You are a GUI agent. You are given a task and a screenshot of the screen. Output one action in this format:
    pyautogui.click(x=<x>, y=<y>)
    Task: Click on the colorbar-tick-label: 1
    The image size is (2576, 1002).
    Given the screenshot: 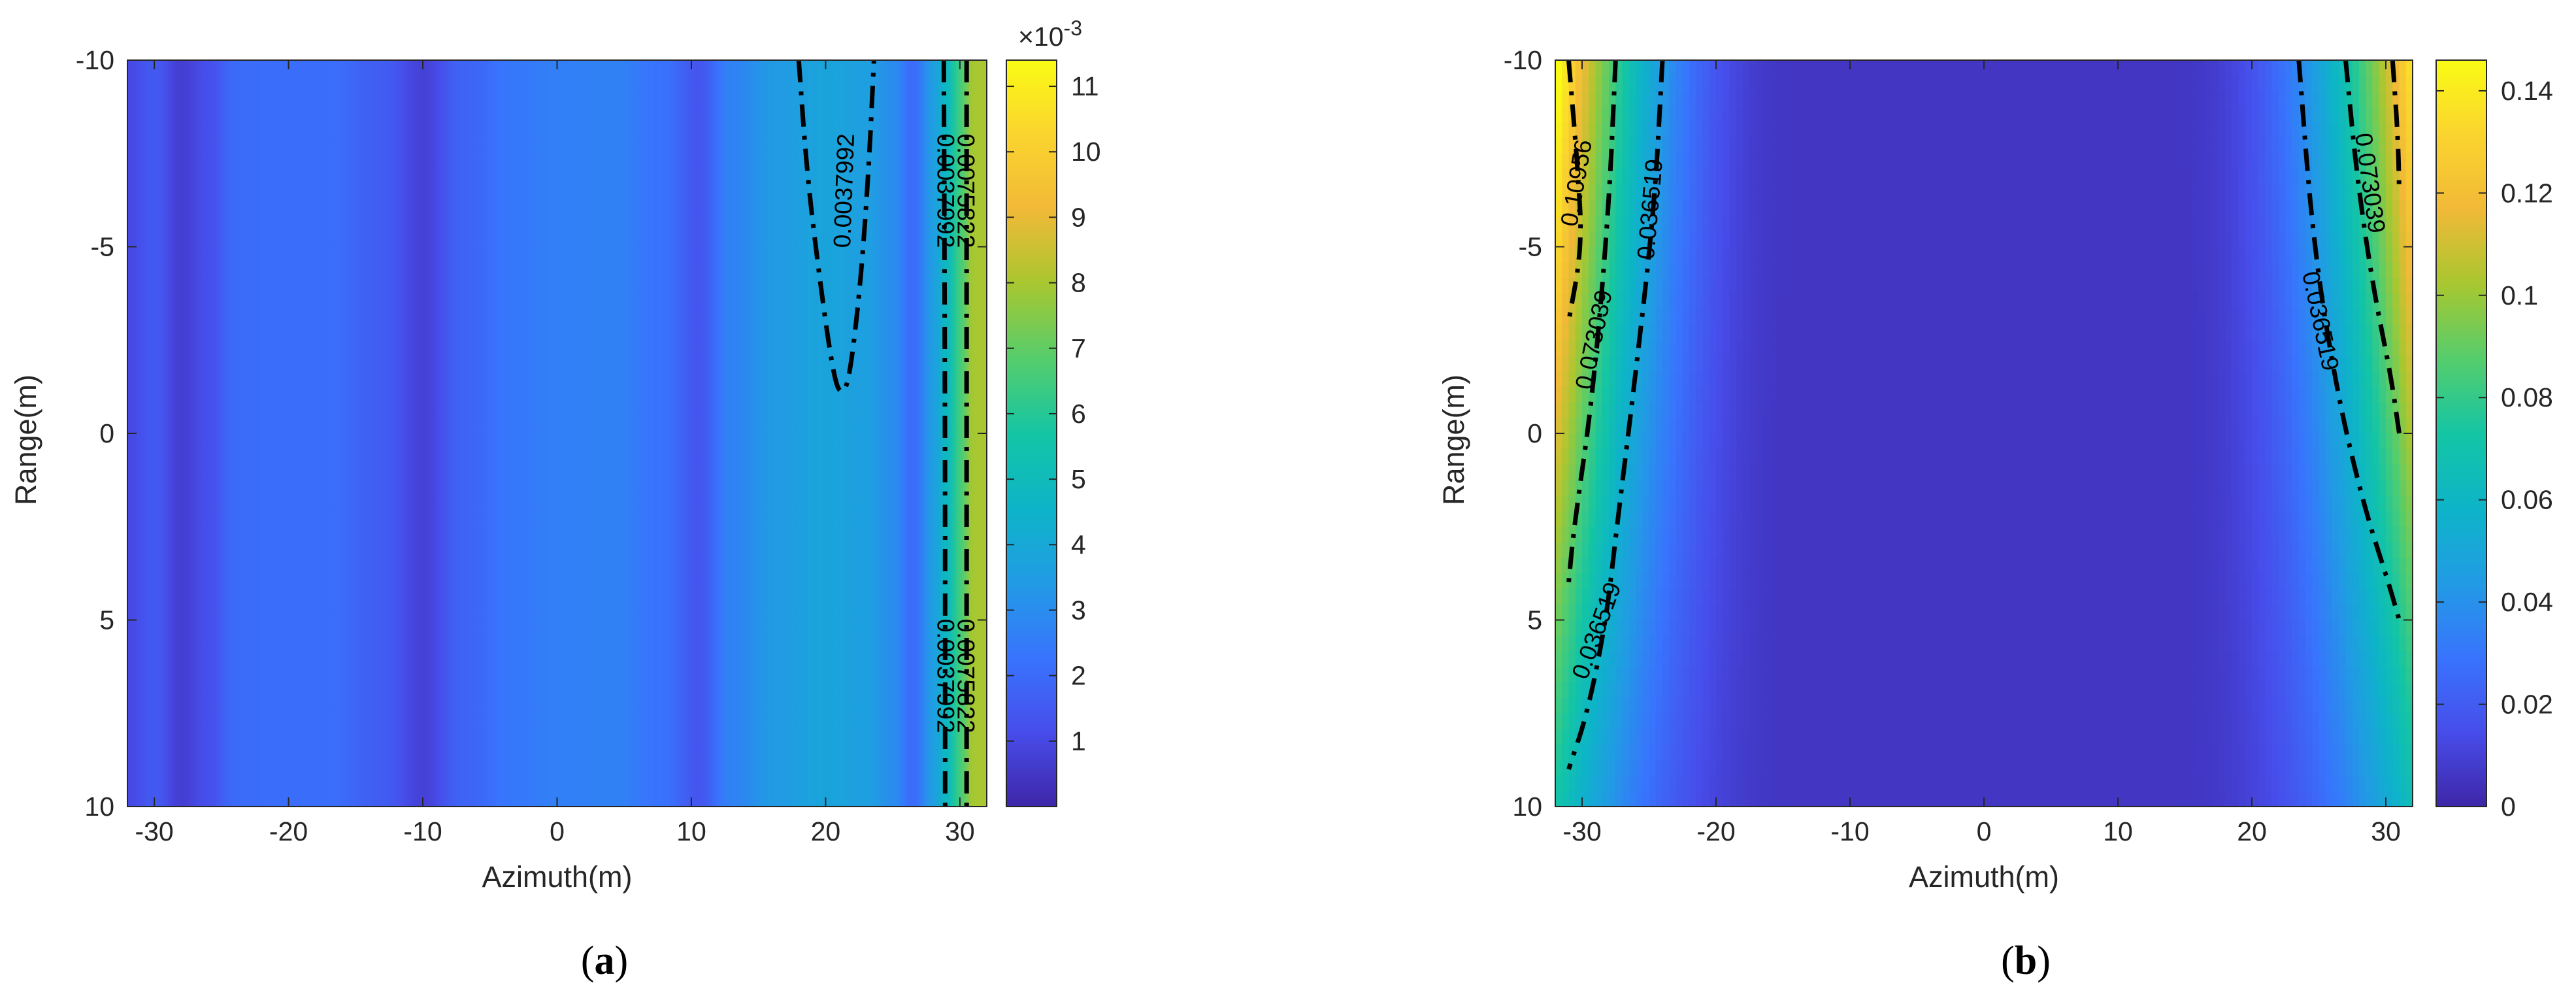 What is the action you would take?
    pyautogui.click(x=1078, y=741)
    